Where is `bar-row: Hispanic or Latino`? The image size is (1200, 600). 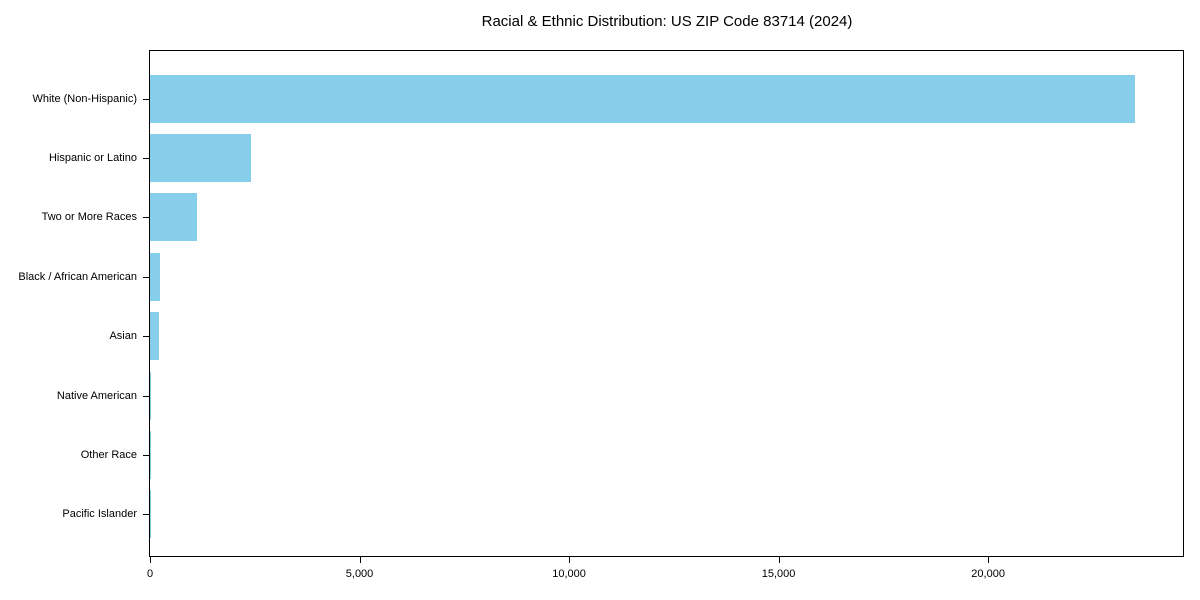
bar-row: Hispanic or Latino is located at coordinates (616, 157).